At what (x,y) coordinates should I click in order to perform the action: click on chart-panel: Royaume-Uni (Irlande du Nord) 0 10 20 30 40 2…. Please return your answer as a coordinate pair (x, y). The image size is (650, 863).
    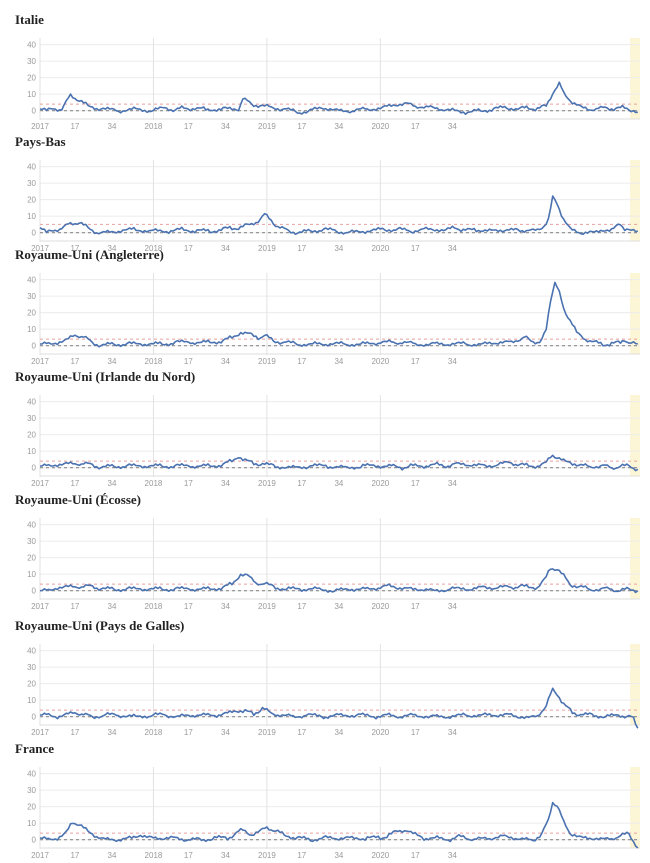
    Looking at the image, I should click on (325, 430).